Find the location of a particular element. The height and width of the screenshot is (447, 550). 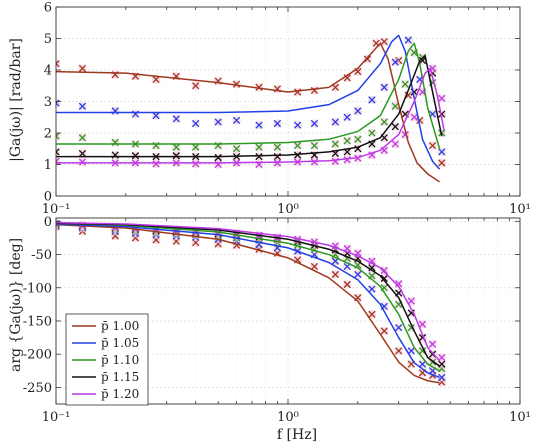

y-tick-label: 3 is located at coordinates (48, 102).